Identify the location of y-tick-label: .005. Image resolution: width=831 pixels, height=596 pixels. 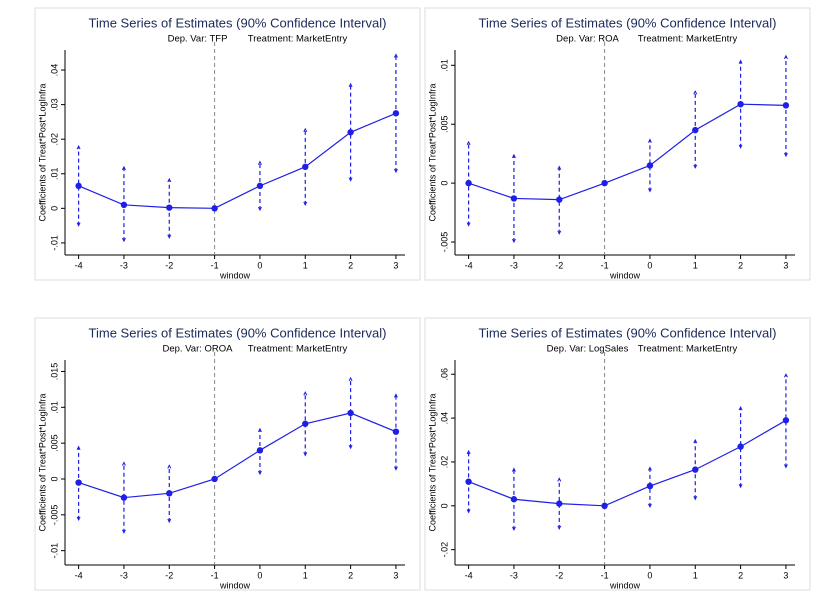
(54, 443).